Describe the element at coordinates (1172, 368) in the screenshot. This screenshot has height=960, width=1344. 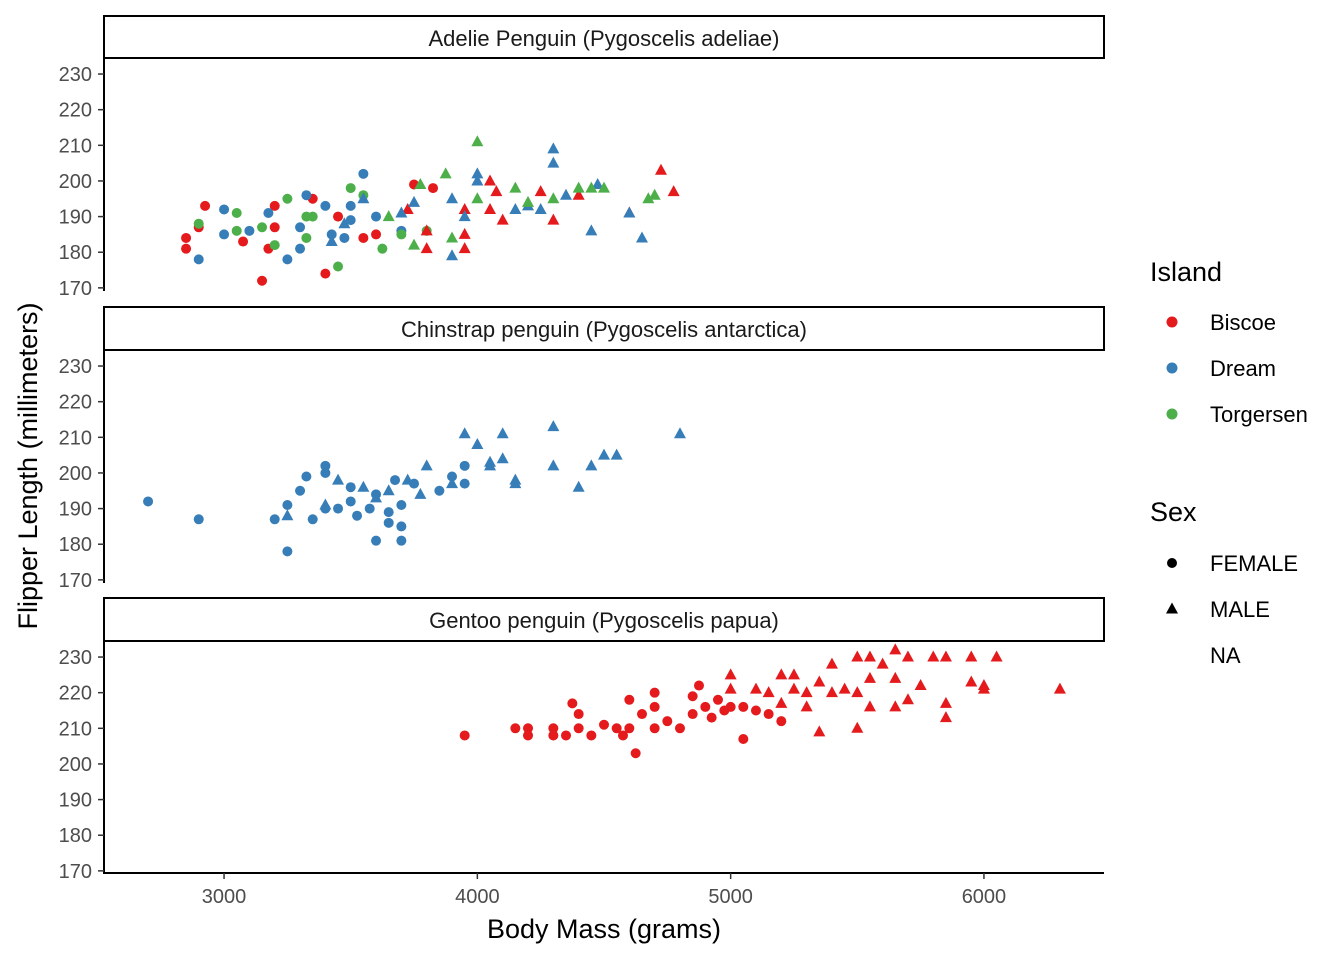
I see `legend-key-dream` at that location.